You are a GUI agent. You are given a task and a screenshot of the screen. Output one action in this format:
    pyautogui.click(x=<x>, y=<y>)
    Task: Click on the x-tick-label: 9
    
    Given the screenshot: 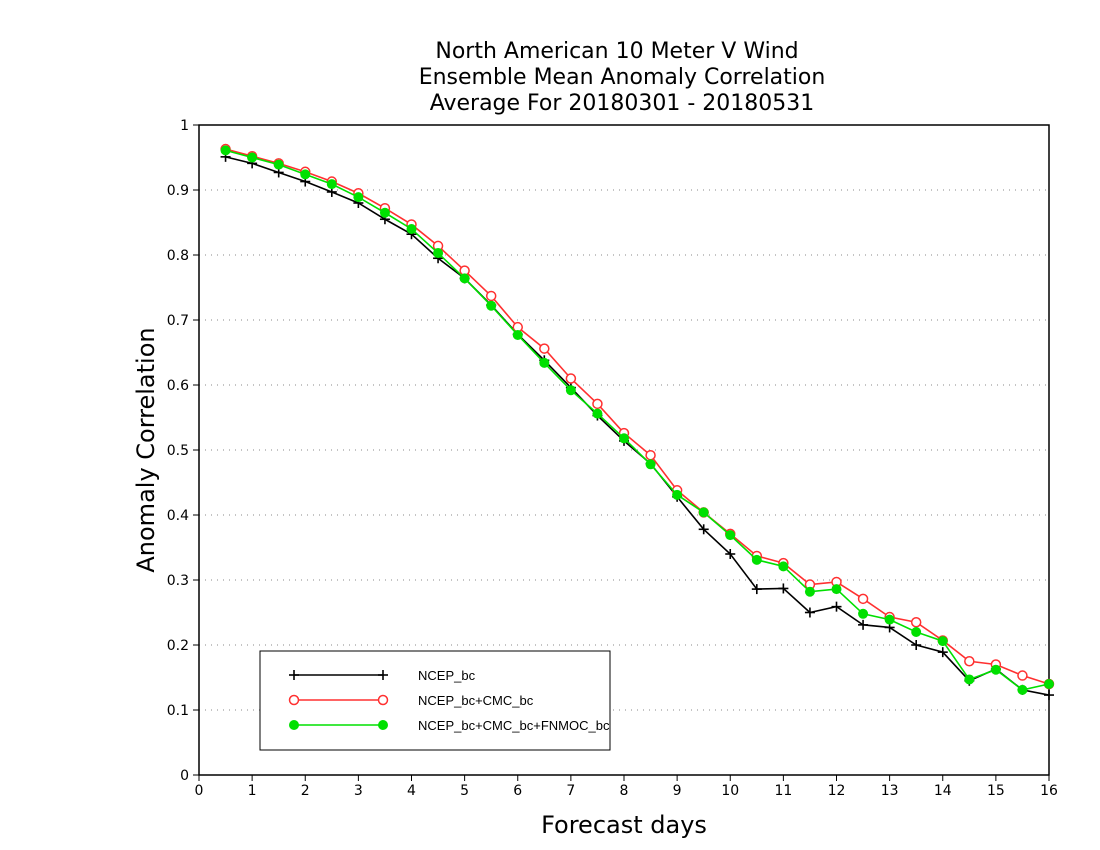 What is the action you would take?
    pyautogui.click(x=677, y=791)
    